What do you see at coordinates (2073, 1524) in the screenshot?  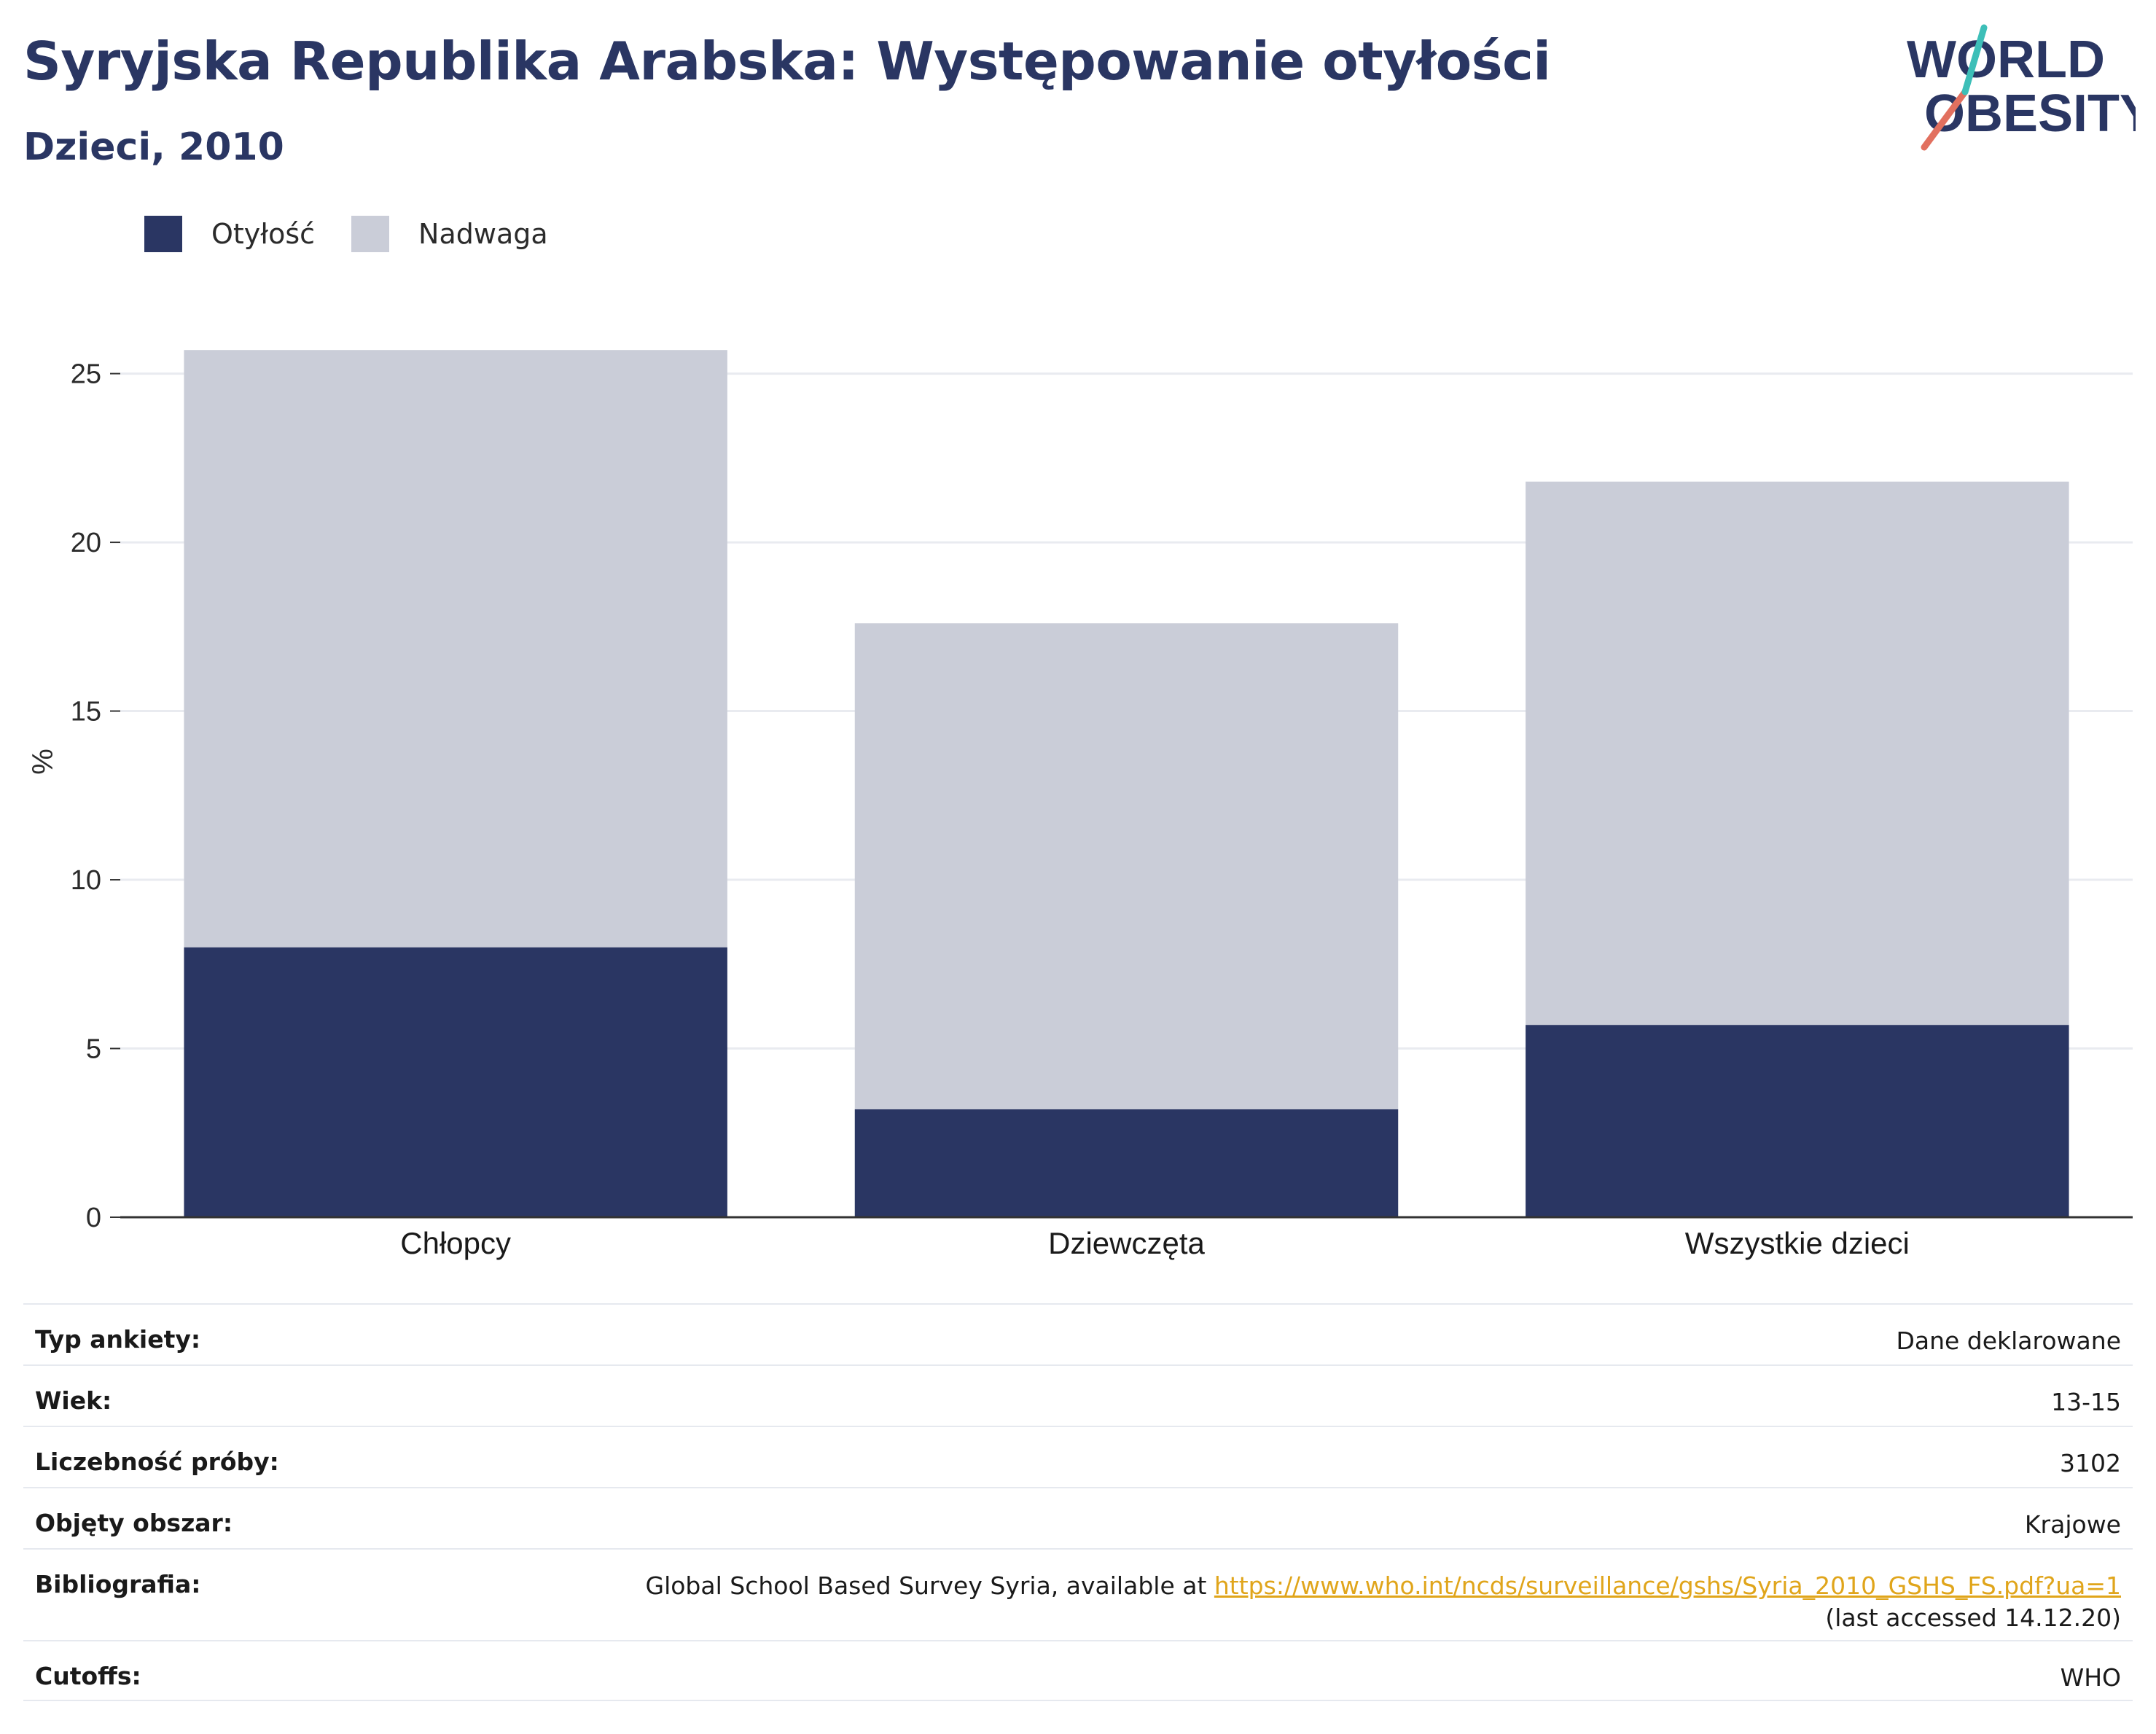 I see `info-value: Krajowe` at bounding box center [2073, 1524].